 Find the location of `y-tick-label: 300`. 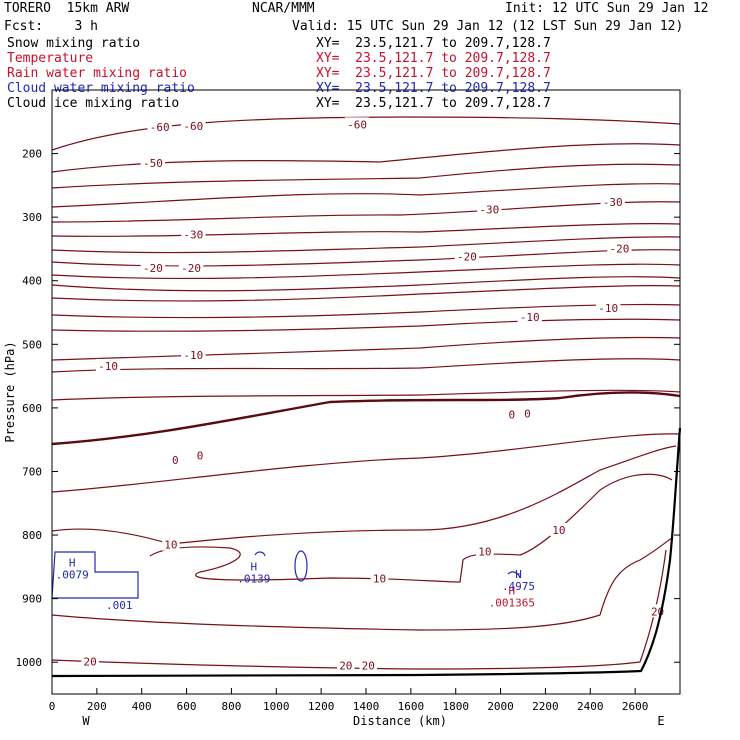

y-tick-label: 300 is located at coordinates (32, 217).